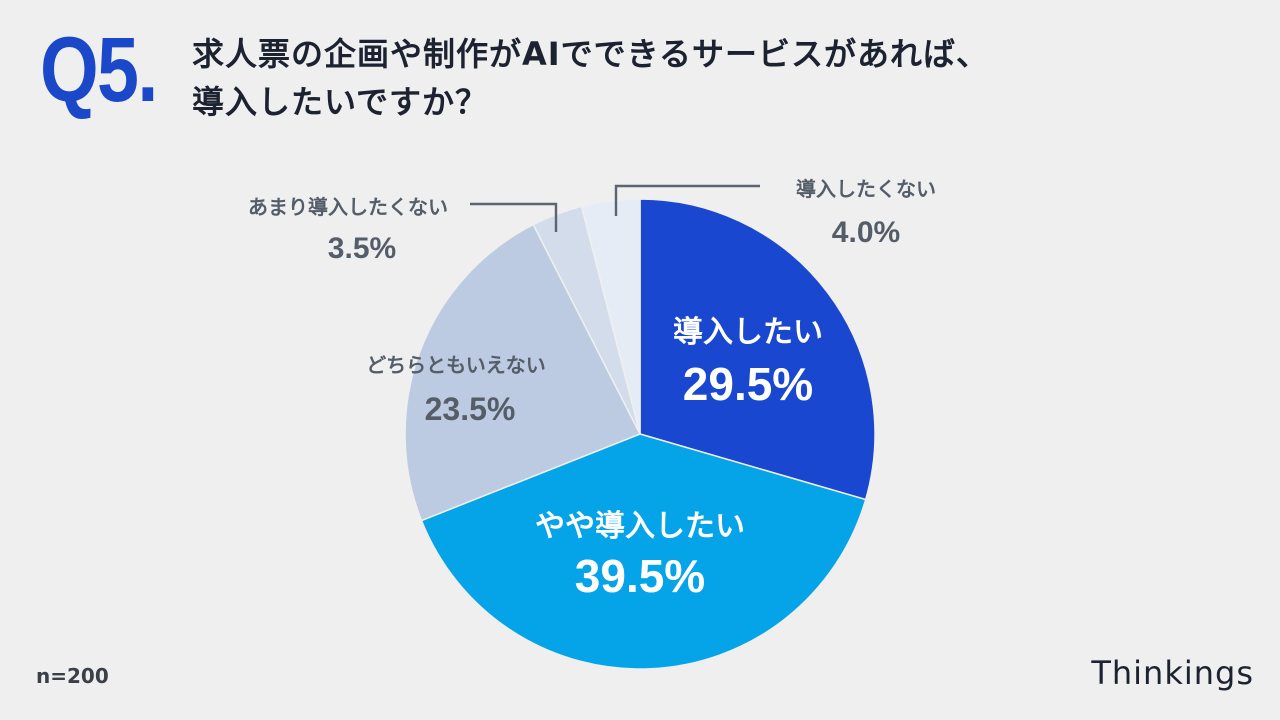 This screenshot has width=1280, height=720. I want to click on slice-want, so click(757, 349).